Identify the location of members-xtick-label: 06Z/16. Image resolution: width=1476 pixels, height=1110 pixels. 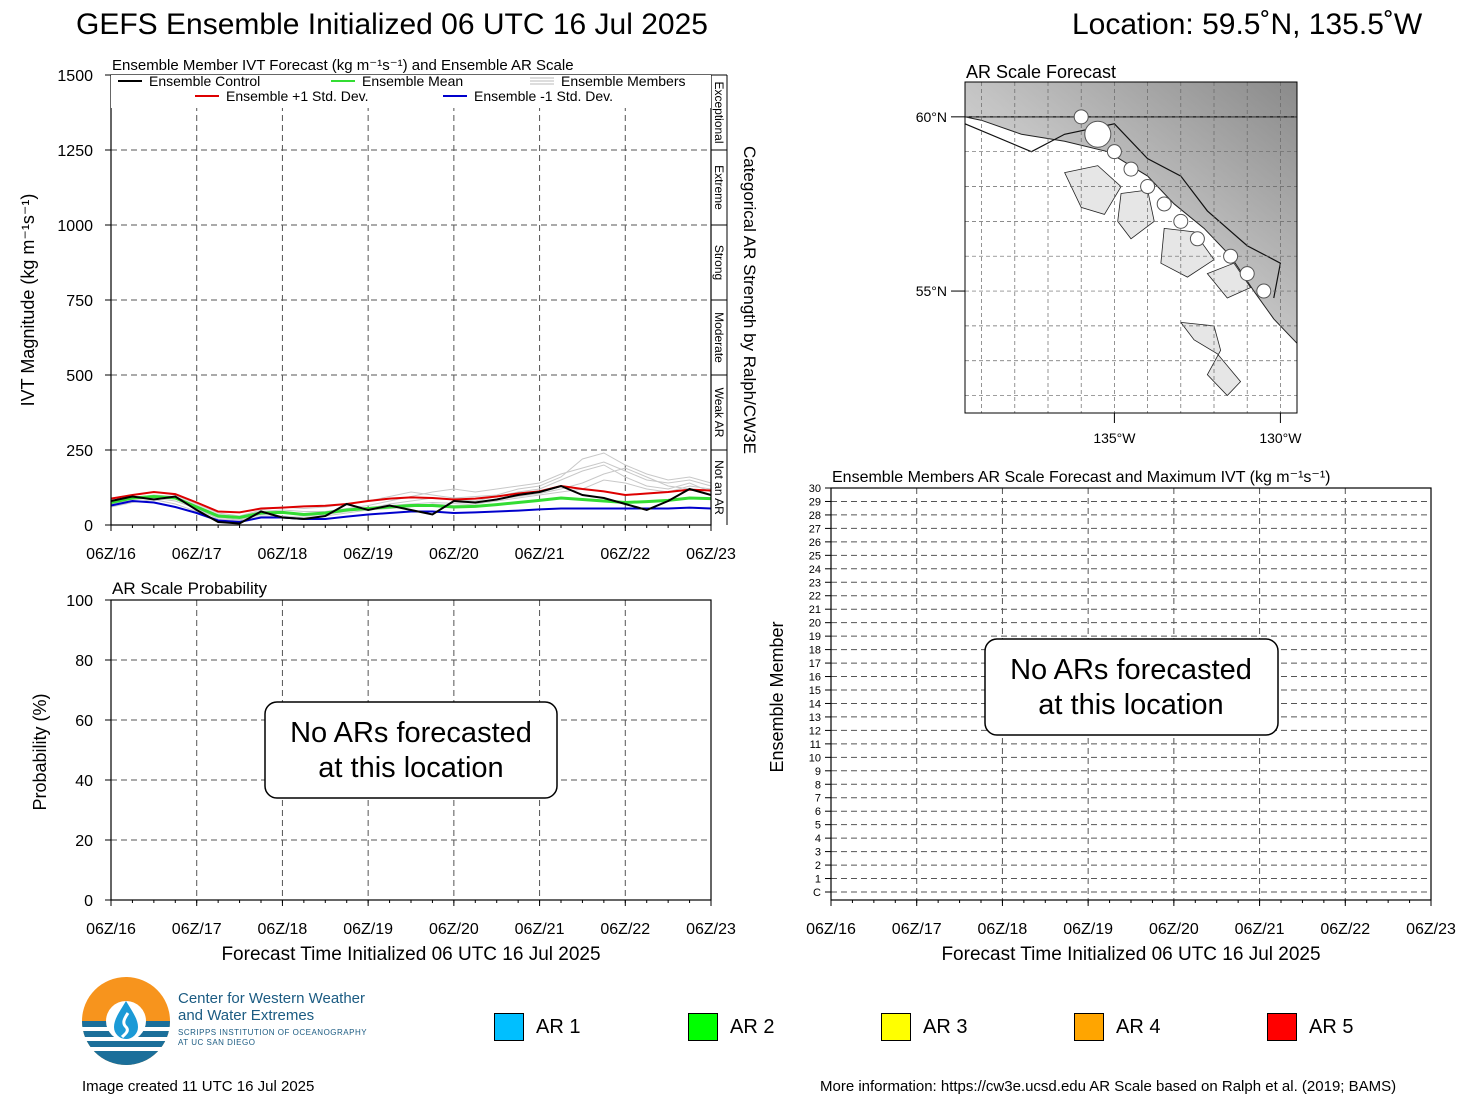
(831, 929).